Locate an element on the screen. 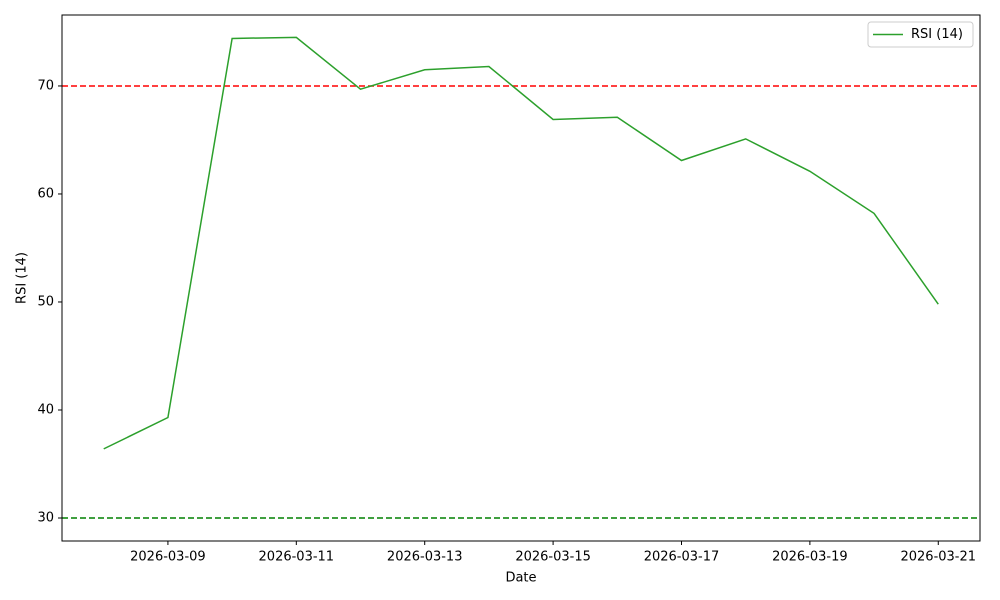  x-axis-label: Date is located at coordinates (520, 578).